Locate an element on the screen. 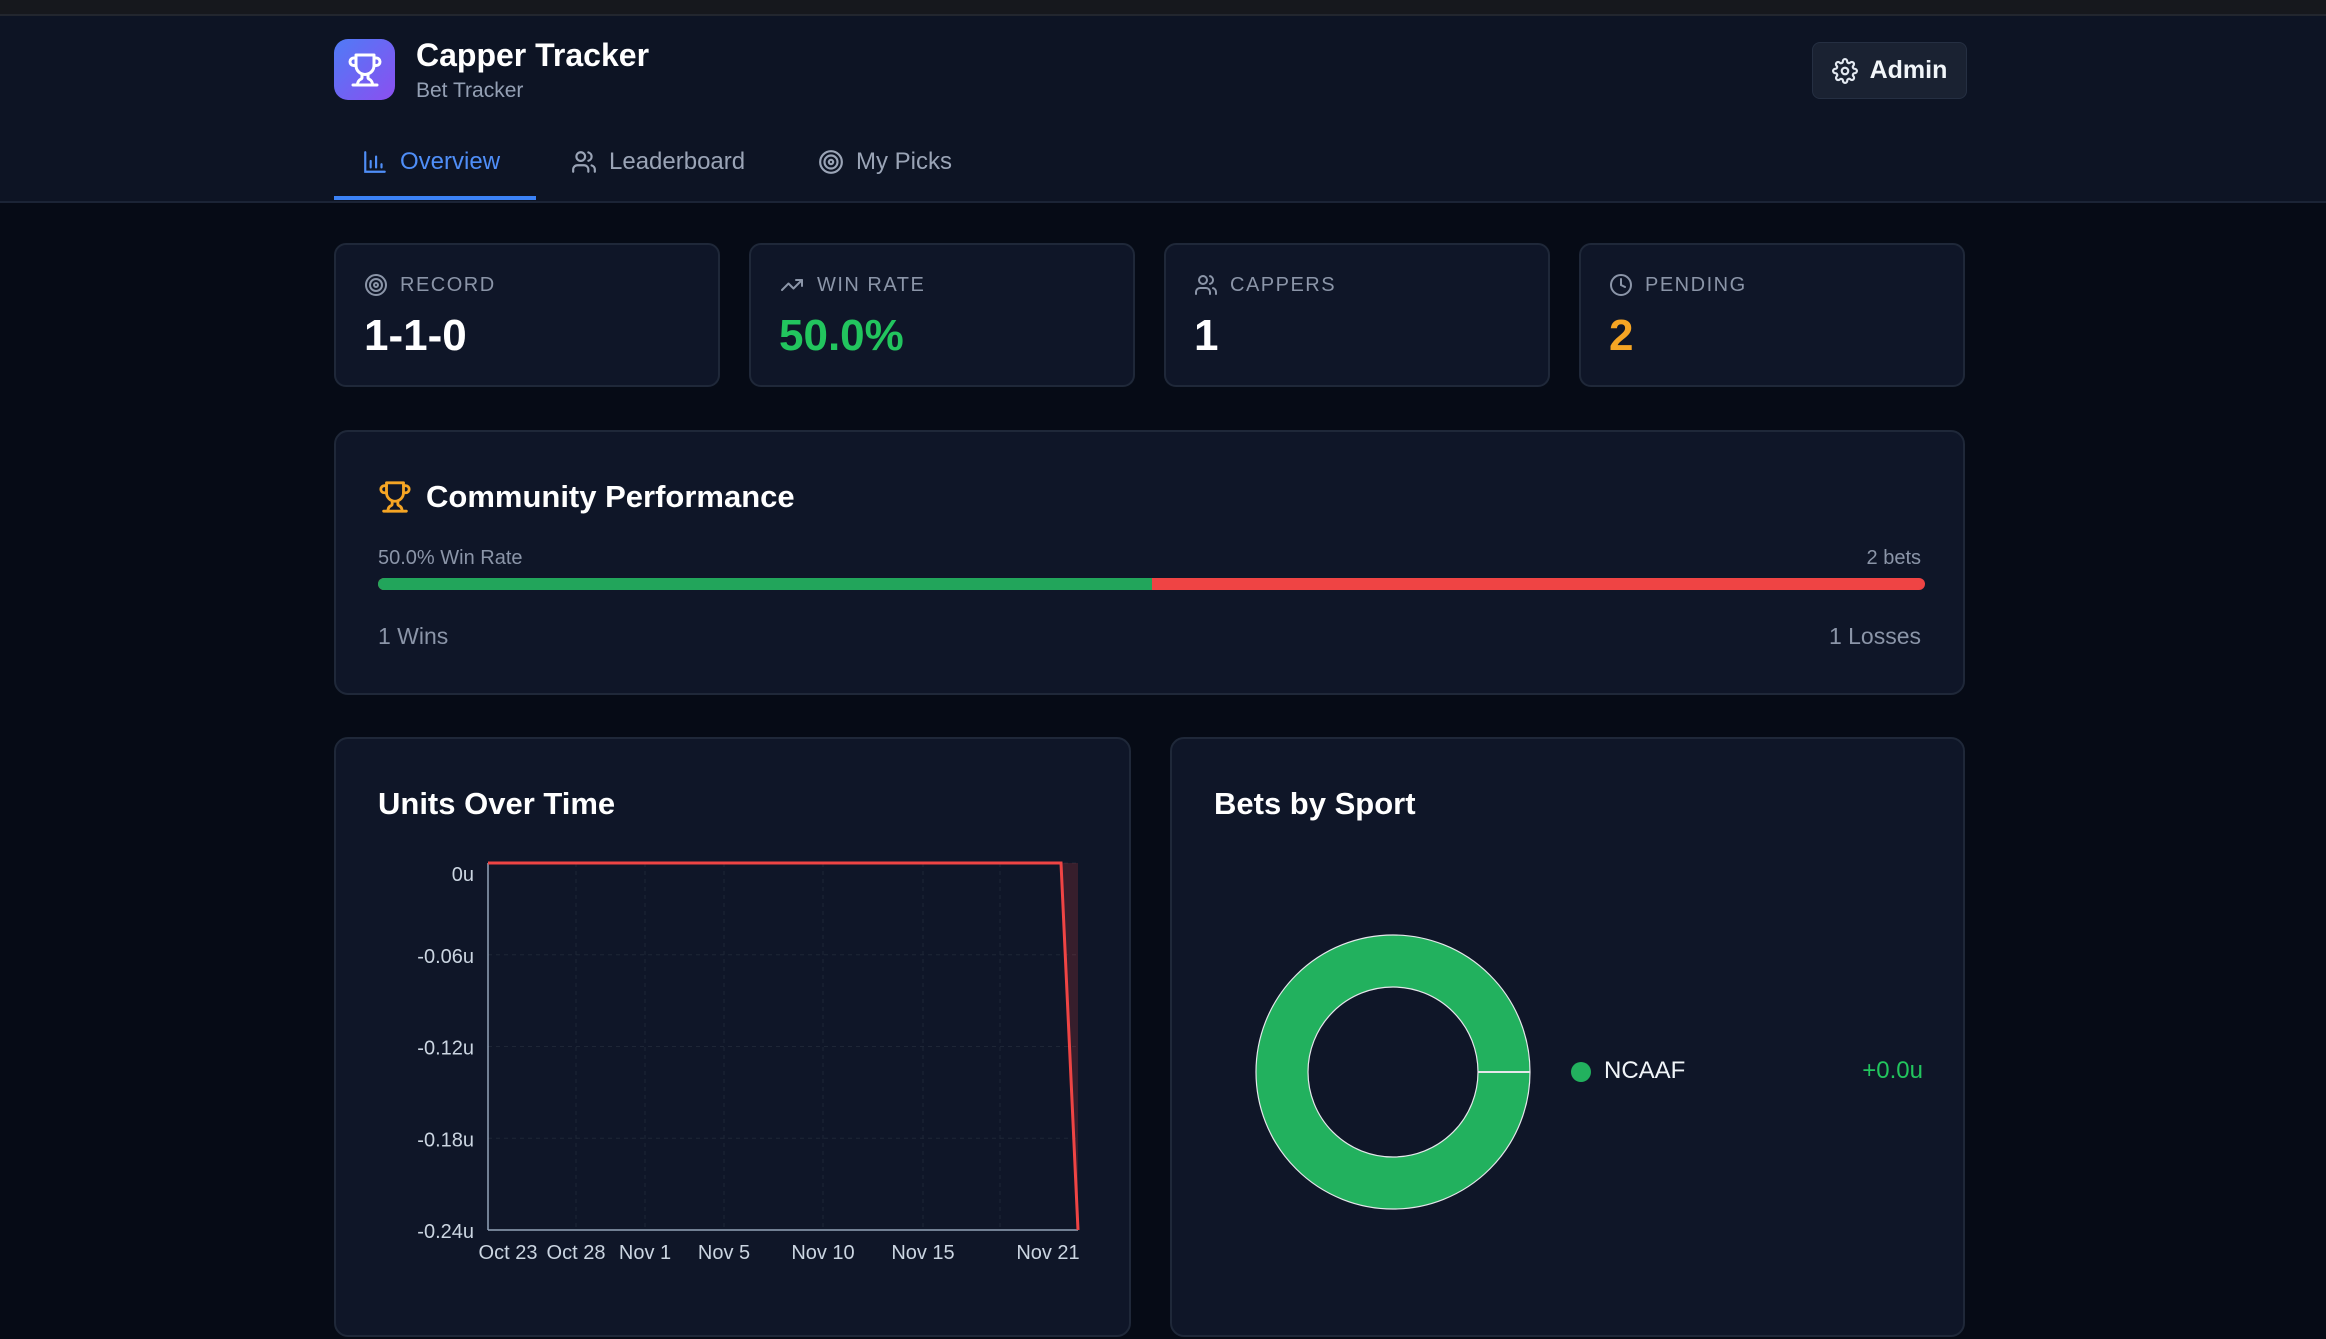 The image size is (2326, 1339). stat-value: 50.0% is located at coordinates (841, 335).